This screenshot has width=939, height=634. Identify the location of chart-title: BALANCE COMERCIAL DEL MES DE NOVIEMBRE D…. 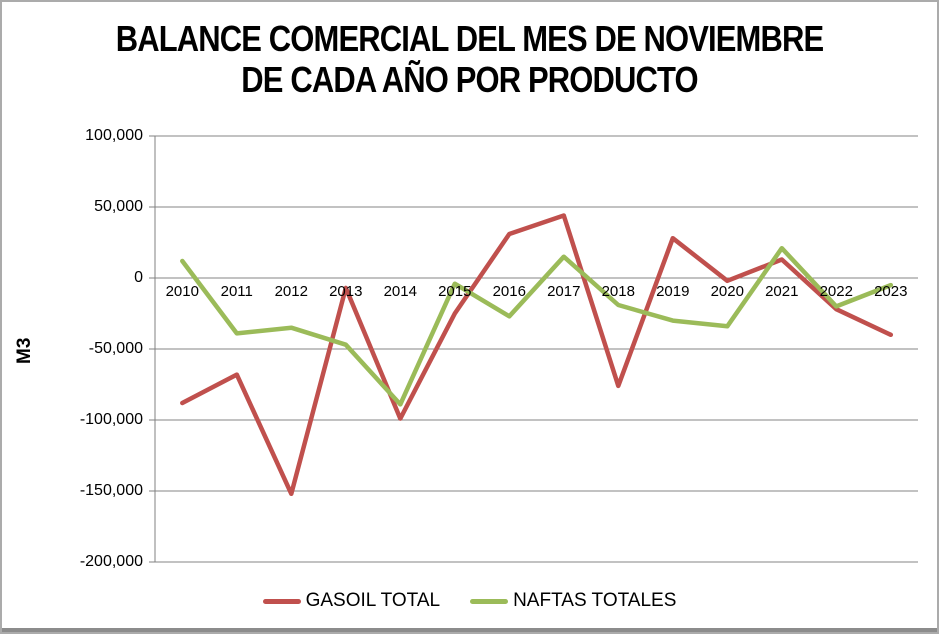
(469, 59).